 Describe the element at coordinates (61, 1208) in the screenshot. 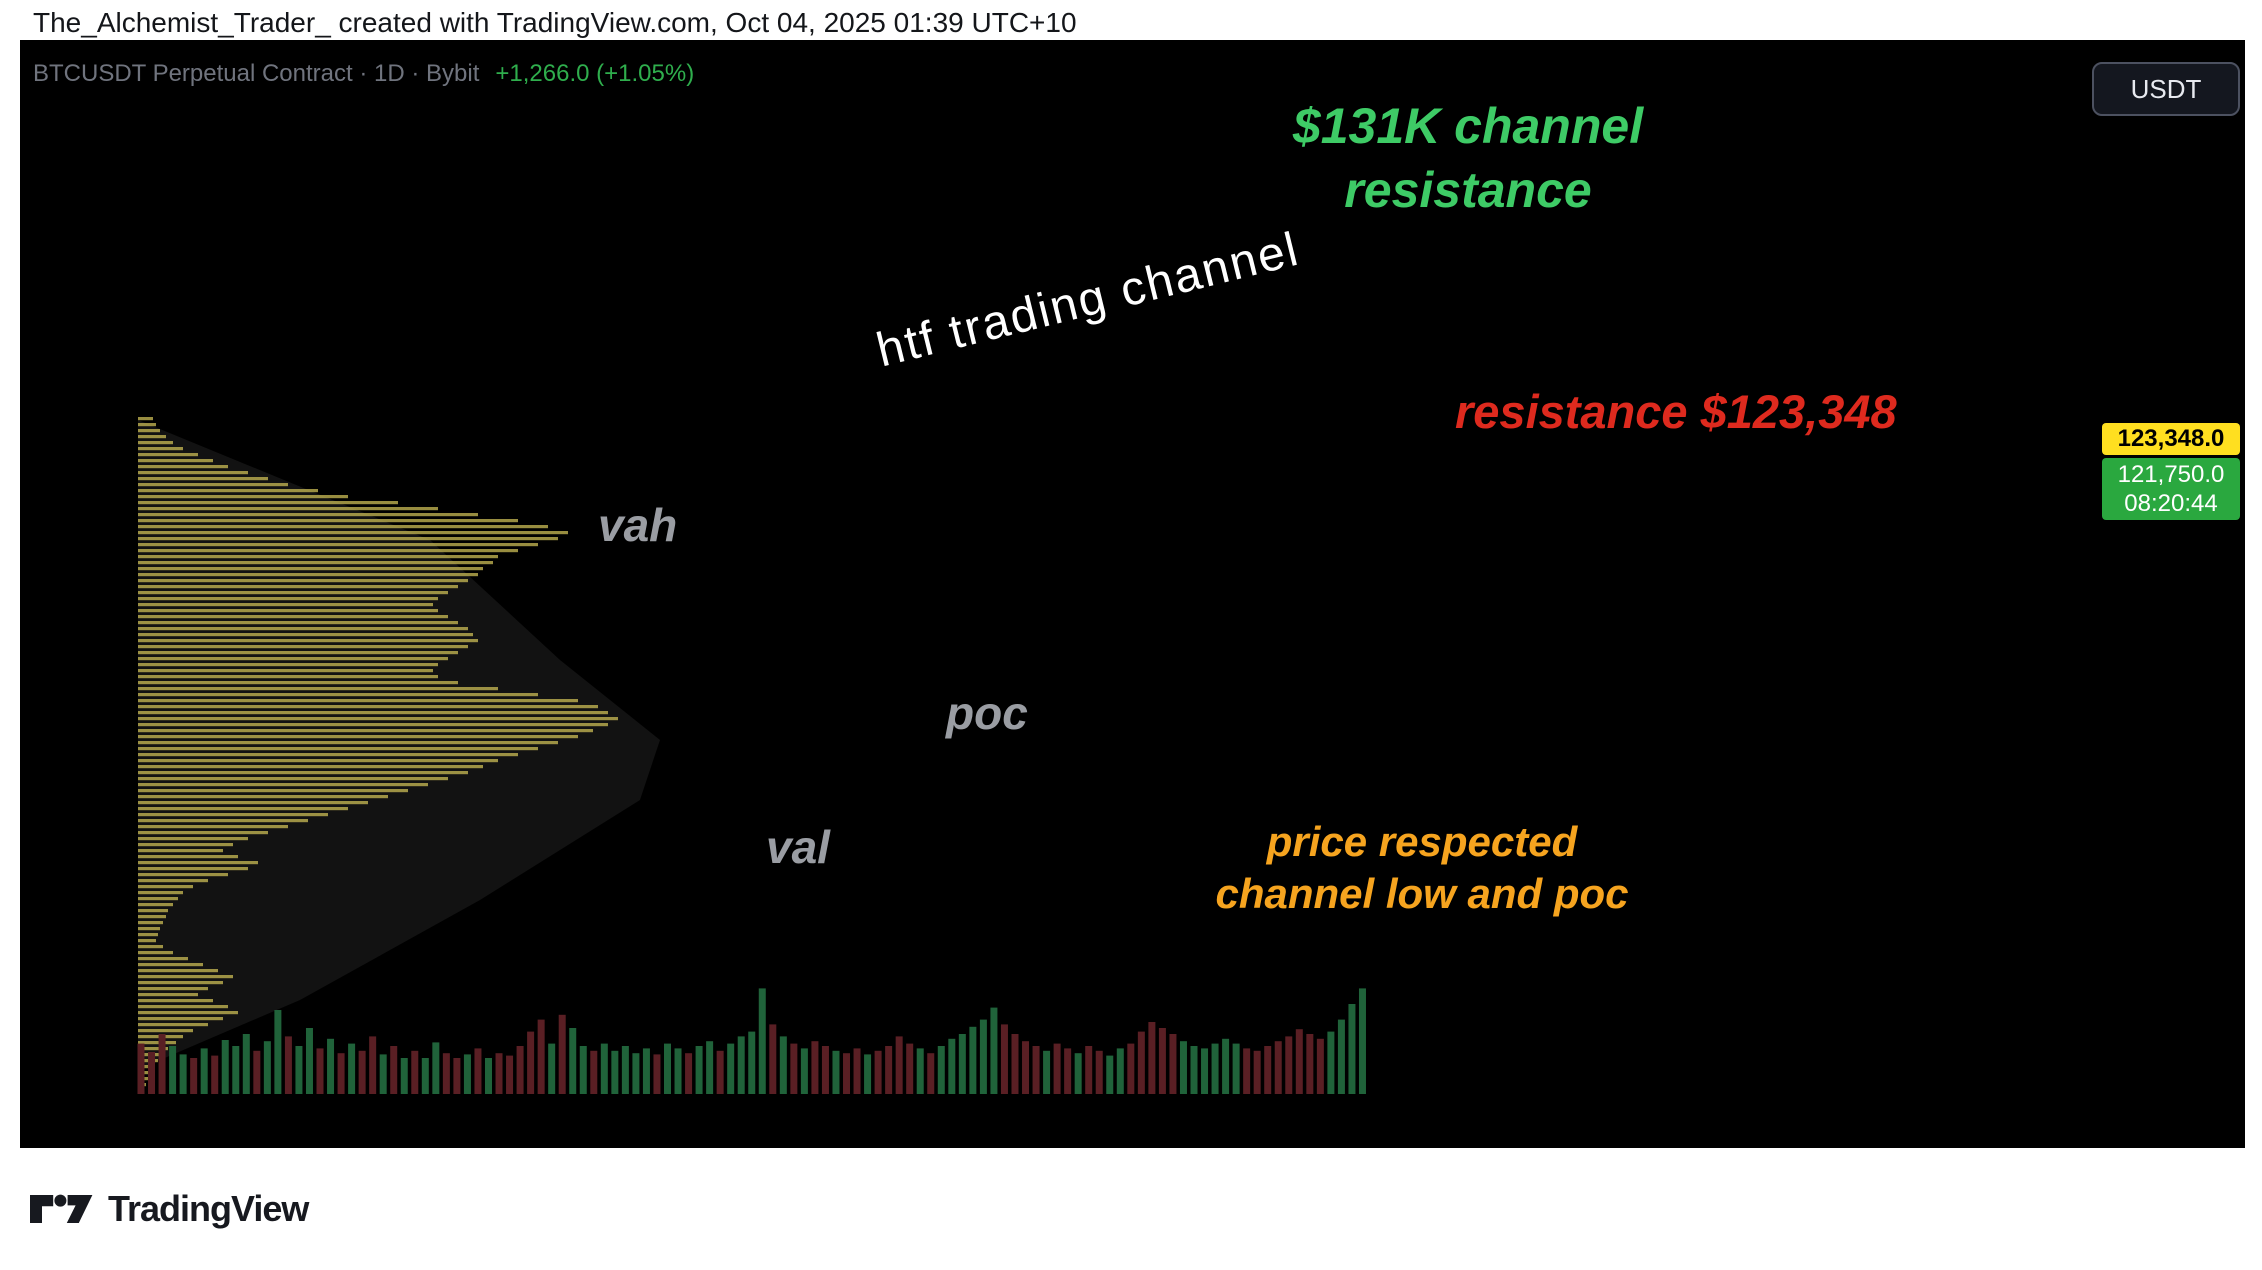

I see `tradingview-logo-icon` at that location.